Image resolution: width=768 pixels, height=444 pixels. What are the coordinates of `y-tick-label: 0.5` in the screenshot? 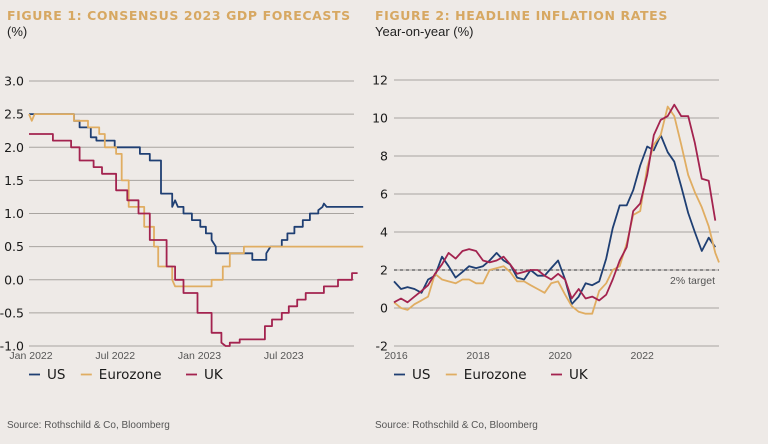 It's located at (14, 246).